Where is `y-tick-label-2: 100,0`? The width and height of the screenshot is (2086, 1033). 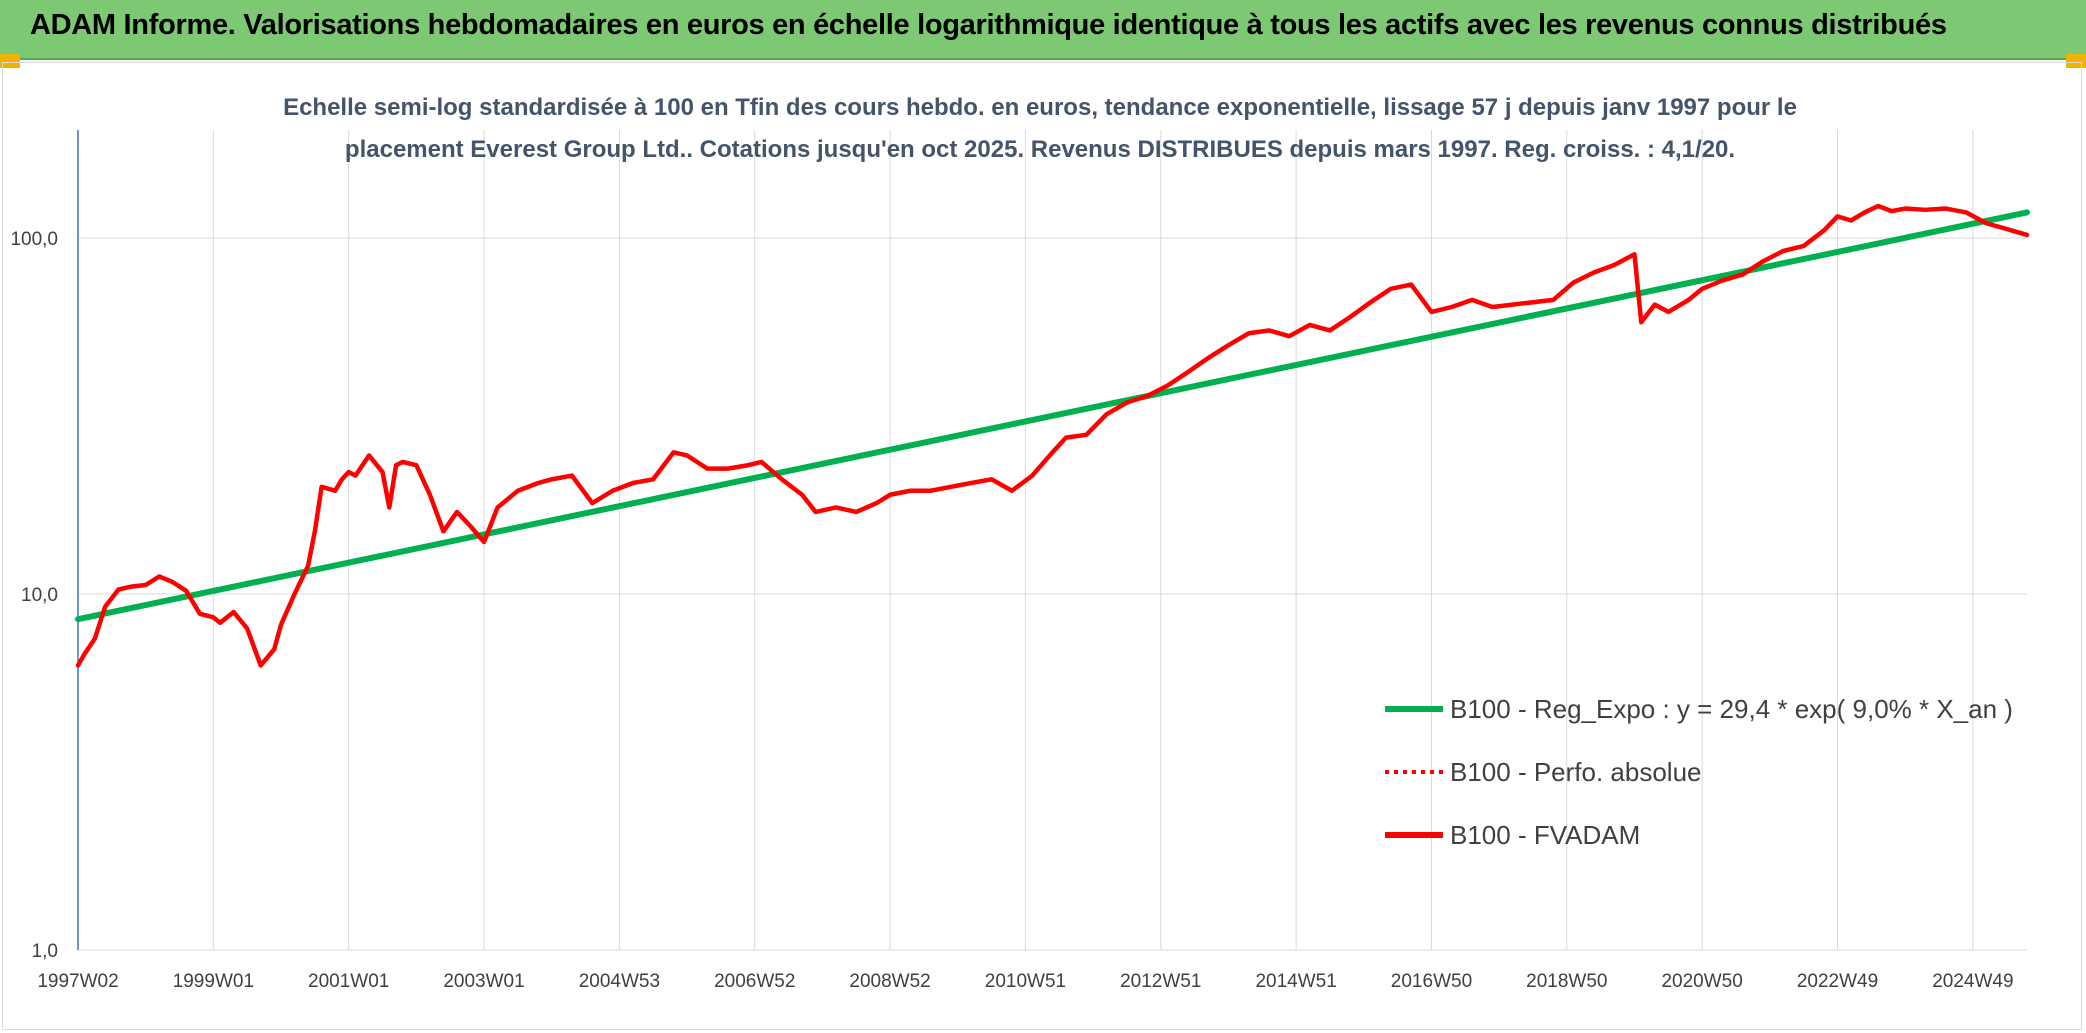
y-tick-label-2: 100,0 is located at coordinates (34, 239).